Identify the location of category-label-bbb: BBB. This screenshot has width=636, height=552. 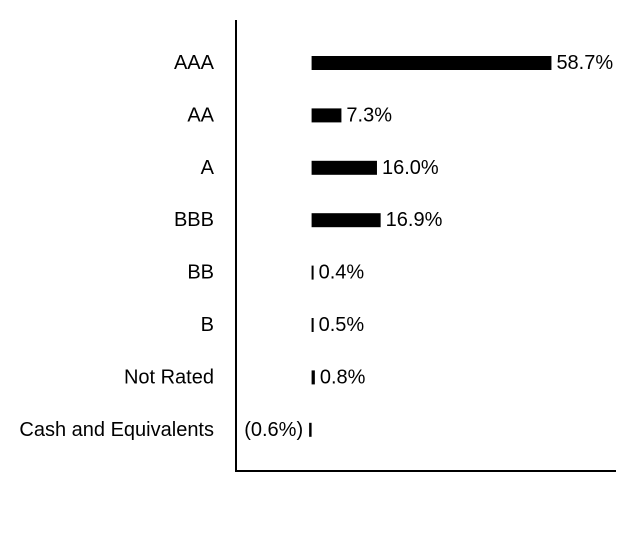
(194, 220).